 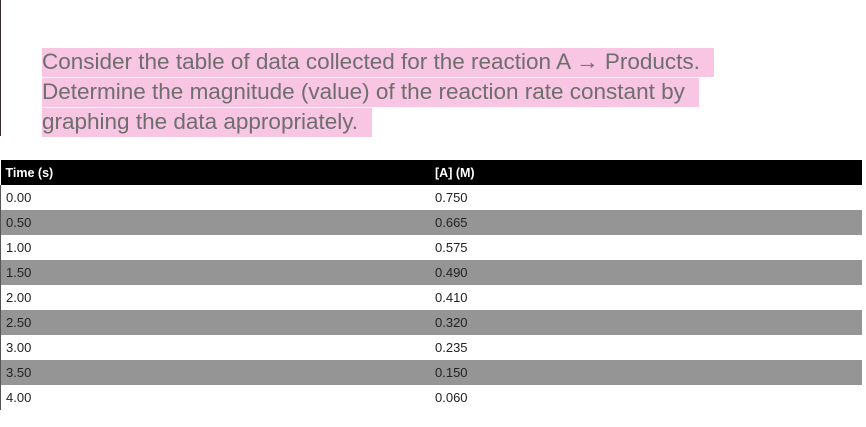 I want to click on table-row: 1.50 0.490, so click(x=431, y=272).